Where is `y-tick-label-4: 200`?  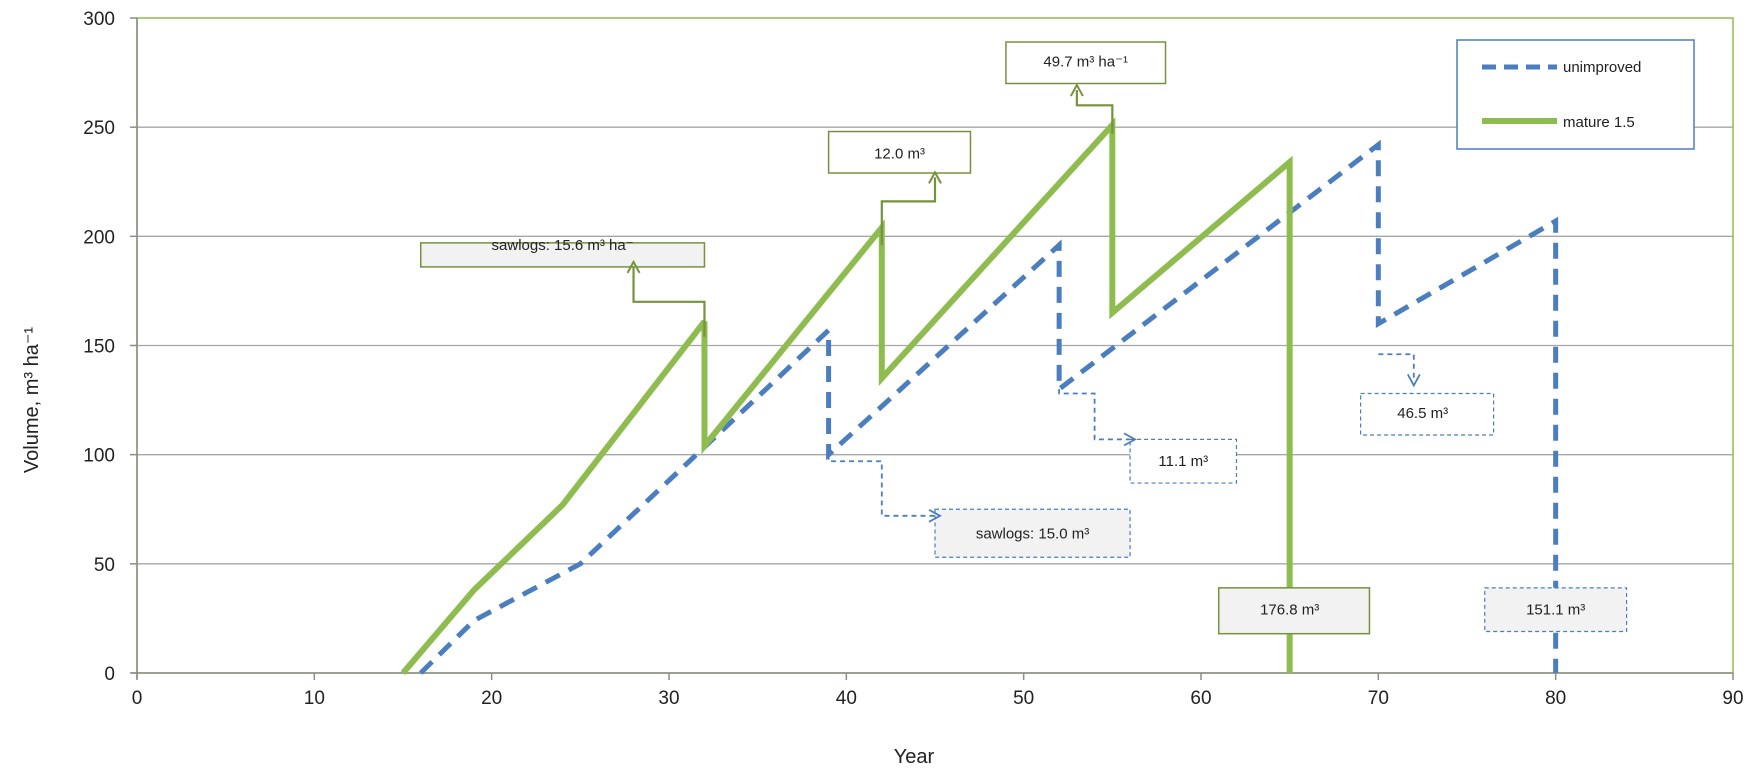
y-tick-label-4: 200 is located at coordinates (99, 237).